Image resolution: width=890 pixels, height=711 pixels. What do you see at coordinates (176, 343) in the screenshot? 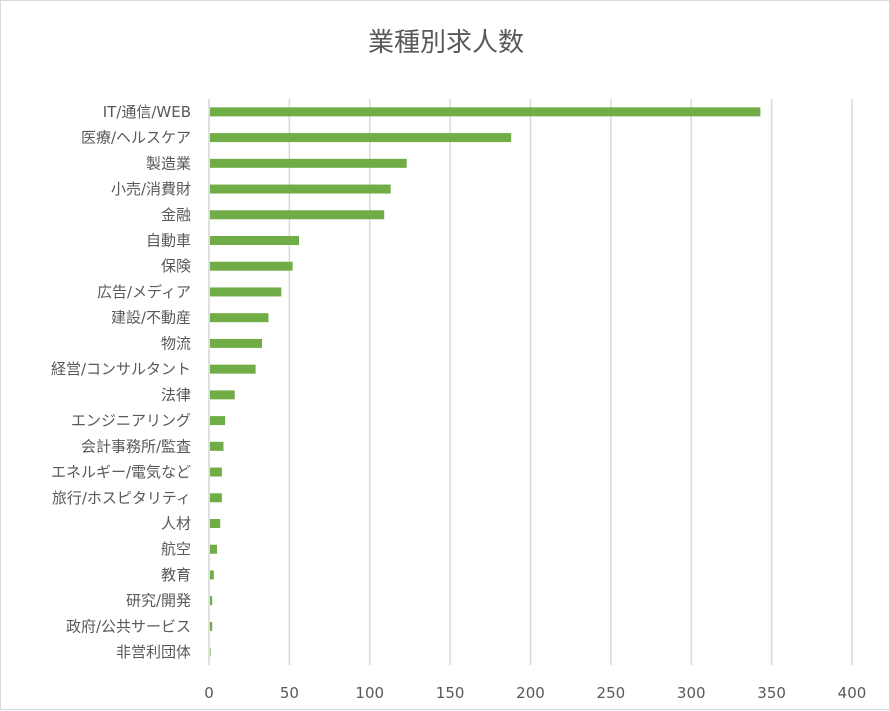
I see `category-label: 物流` at bounding box center [176, 343].